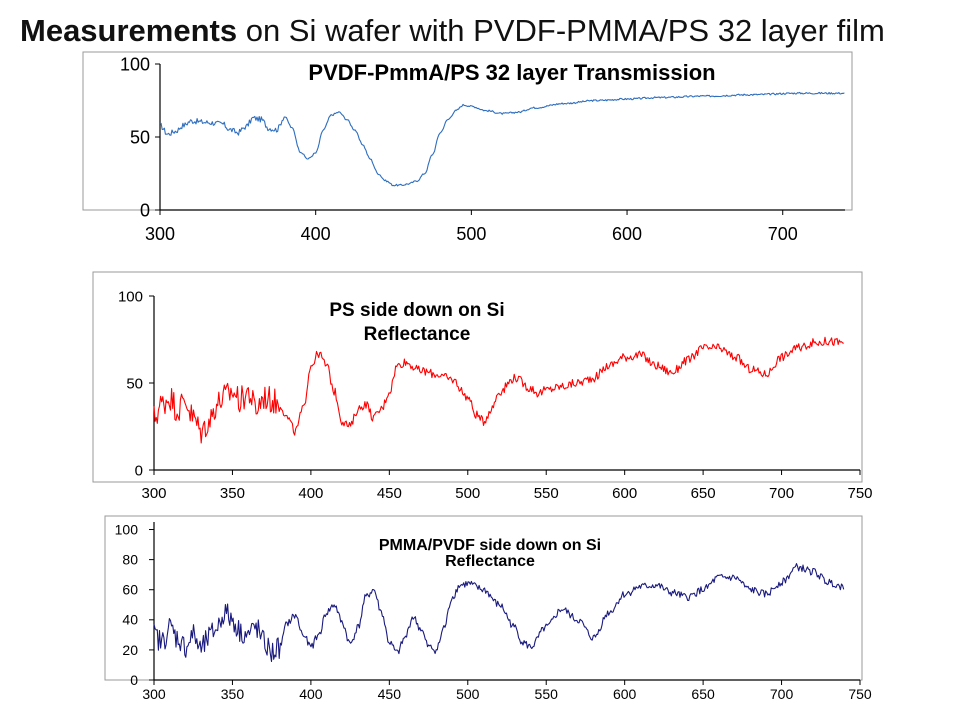 The image size is (960, 720). I want to click on y-tick-label: 20, so click(130, 650).